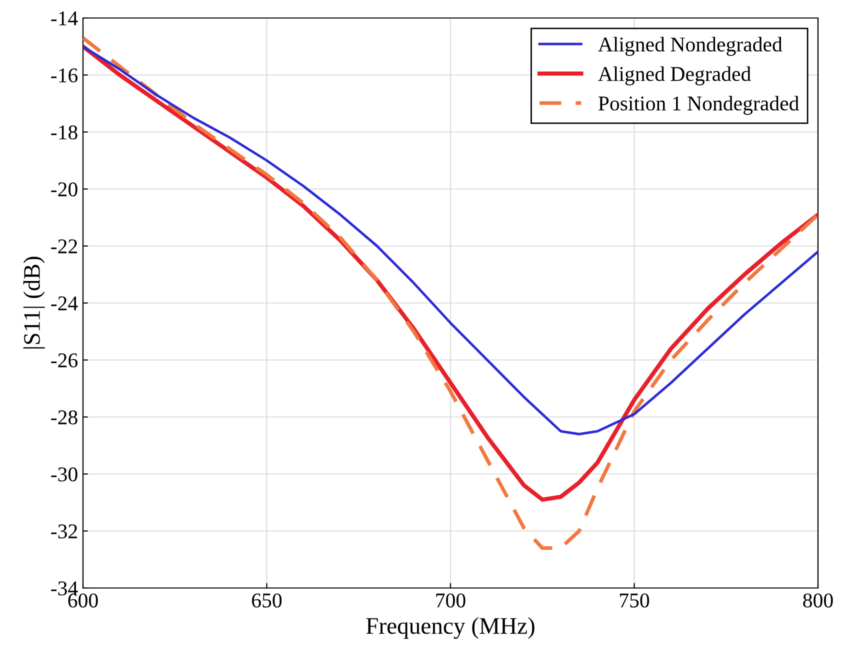 This screenshot has width=842, height=669. What do you see at coordinates (64, 474) in the screenshot?
I see `y-tick-label: -30` at bounding box center [64, 474].